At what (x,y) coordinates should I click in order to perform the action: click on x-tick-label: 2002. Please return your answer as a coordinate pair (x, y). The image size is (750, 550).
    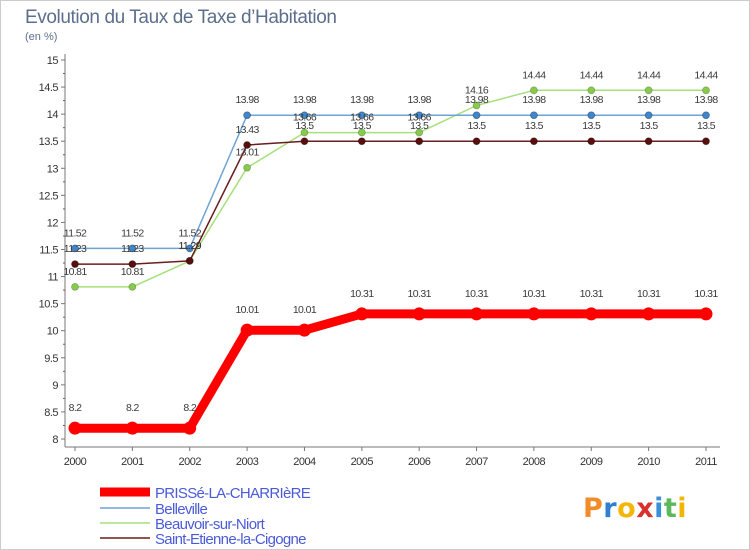
    Looking at the image, I should click on (189, 462).